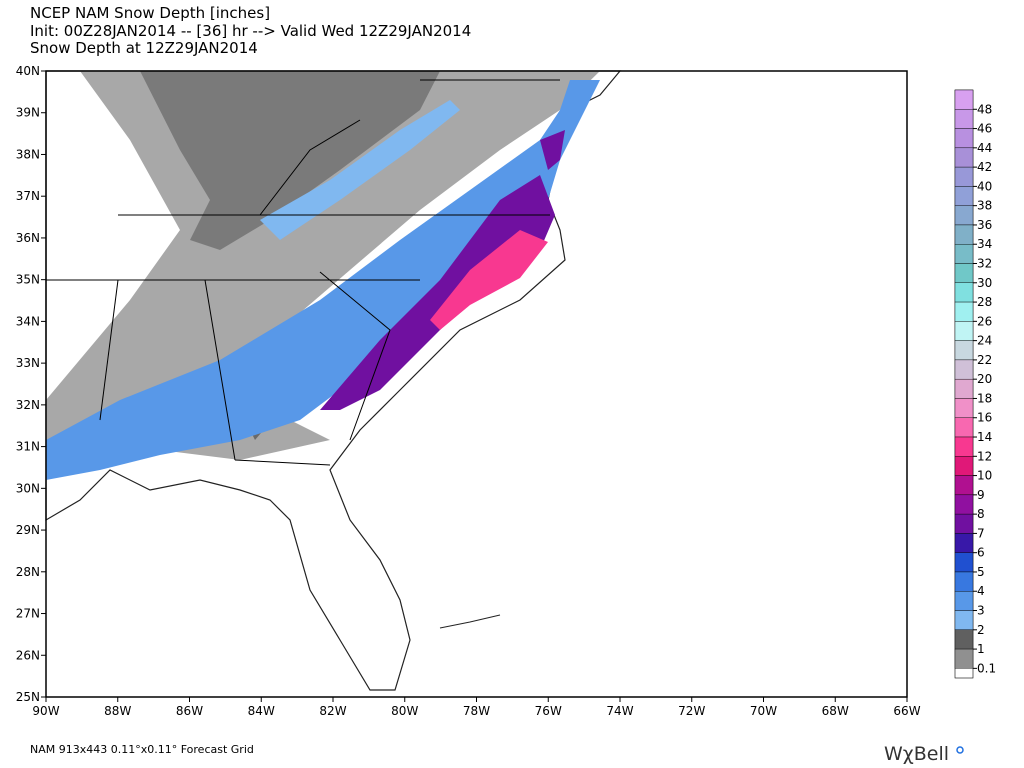 The height and width of the screenshot is (768, 1024). What do you see at coordinates (981, 572) in the screenshot?
I see `colorbar-label: 5` at bounding box center [981, 572].